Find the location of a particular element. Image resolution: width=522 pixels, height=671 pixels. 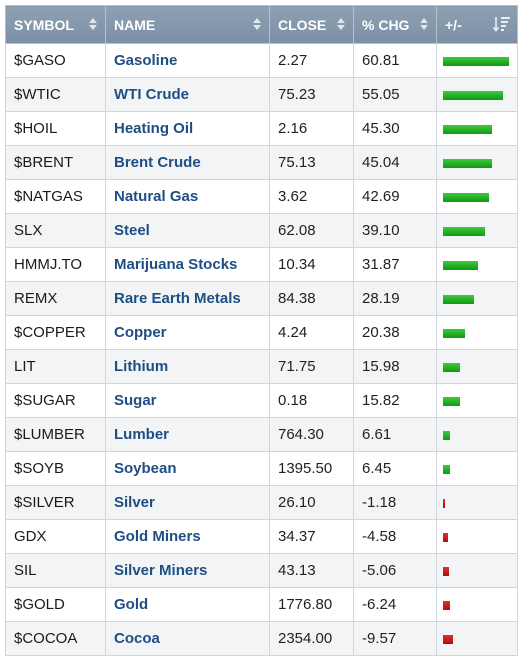

table-row: $GOLD Gold 1776.80 -6.24 is located at coordinates (261, 604).